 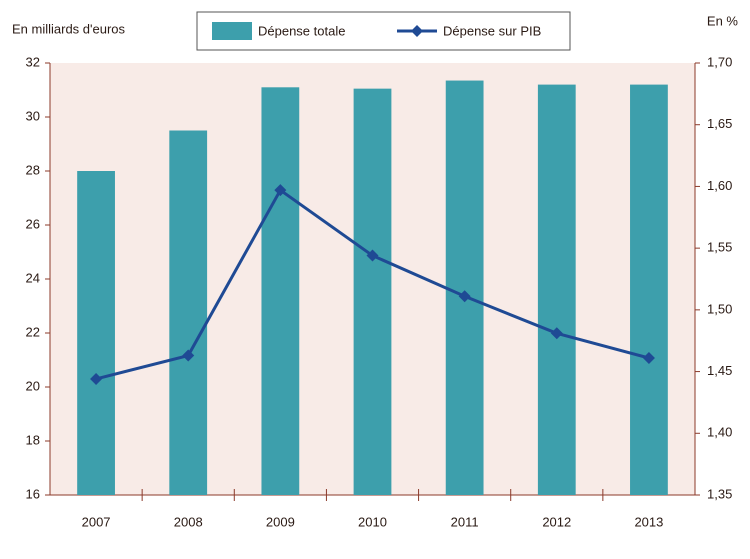 I want to click on y2-tick-label: 1,55, so click(x=719, y=247).